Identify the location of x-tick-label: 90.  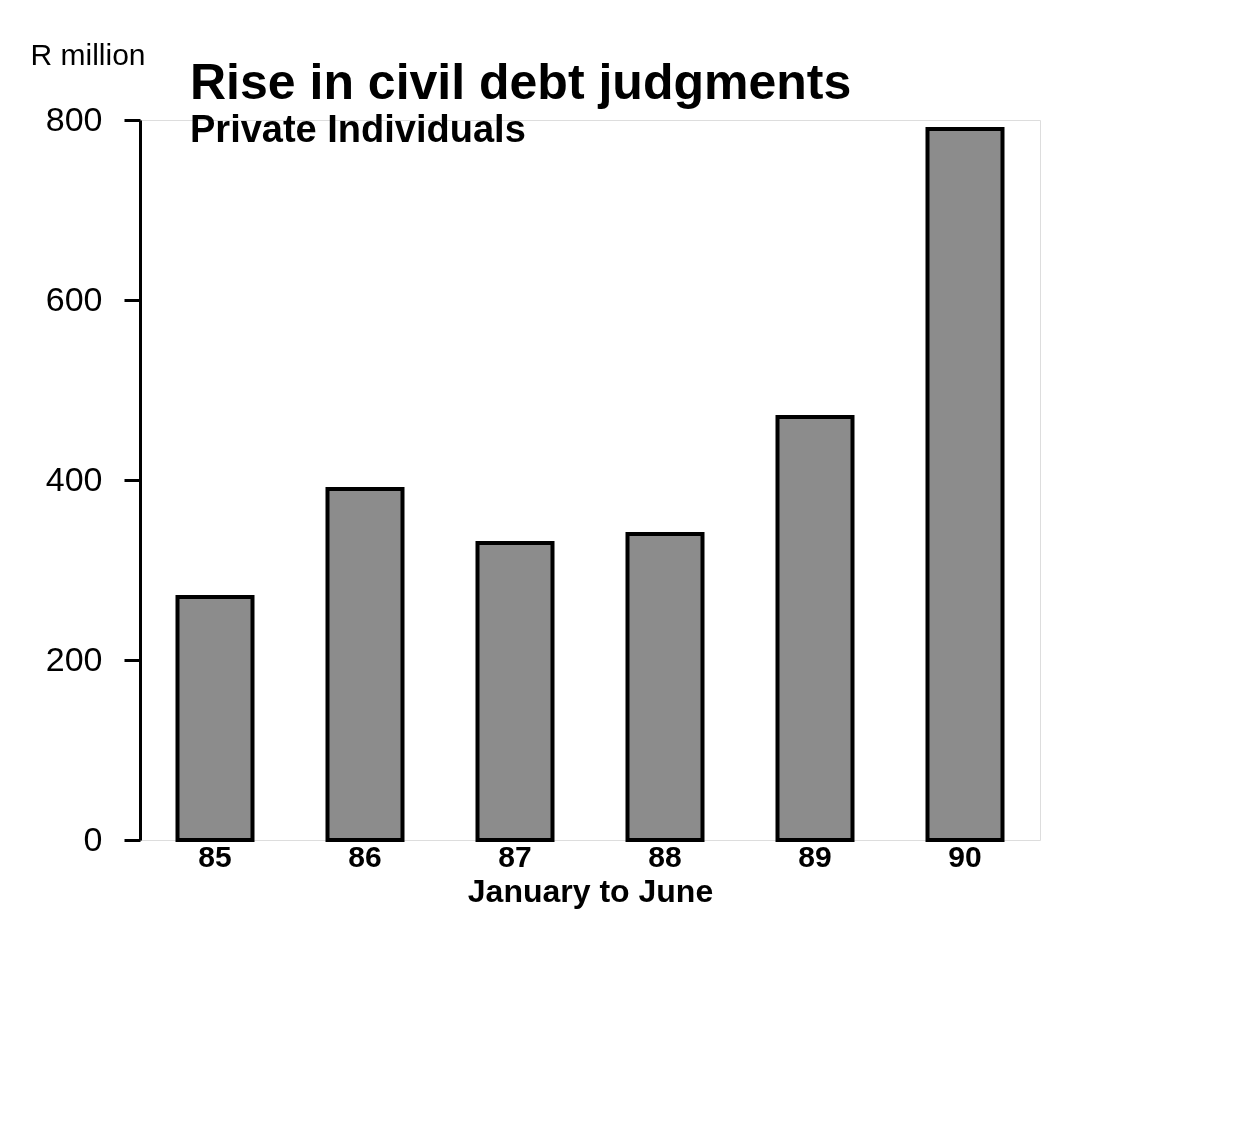
(965, 856).